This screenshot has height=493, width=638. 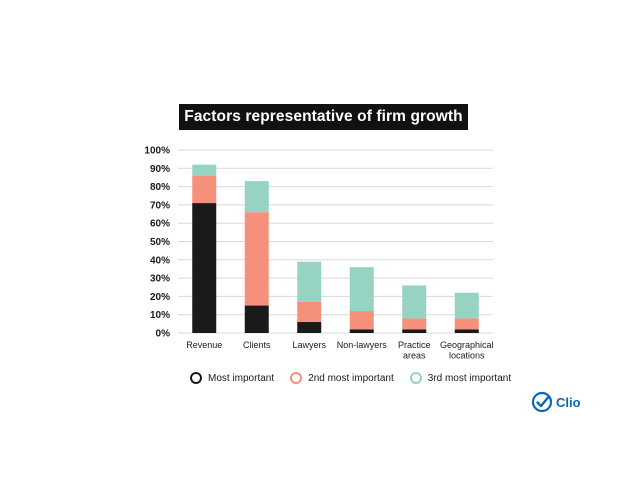 I want to click on clio-logo: Clio, so click(x=556, y=402).